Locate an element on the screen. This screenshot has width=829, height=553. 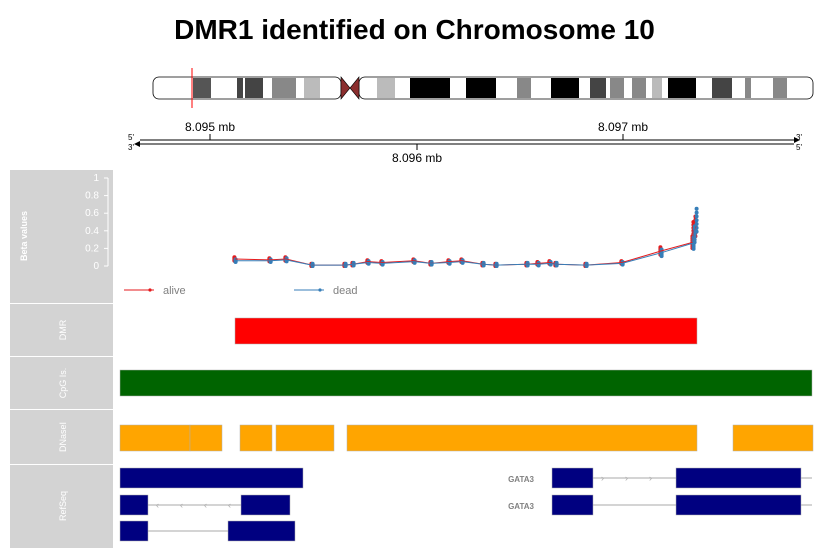
beta-legend: alive dead is located at coordinates (240, 291).